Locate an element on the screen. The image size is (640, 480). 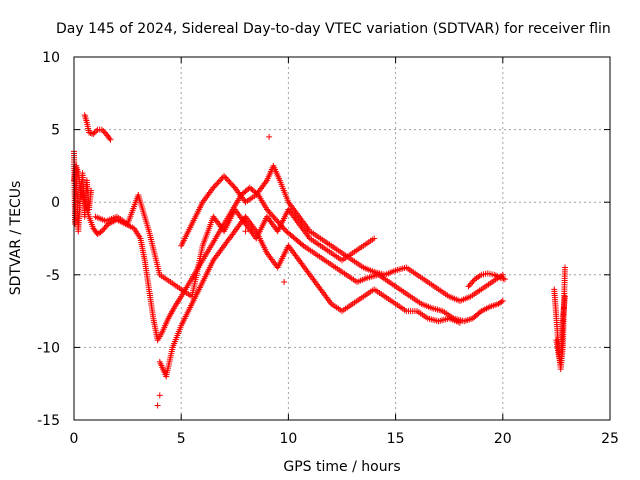
x-tick-label: 20 is located at coordinates (503, 439).